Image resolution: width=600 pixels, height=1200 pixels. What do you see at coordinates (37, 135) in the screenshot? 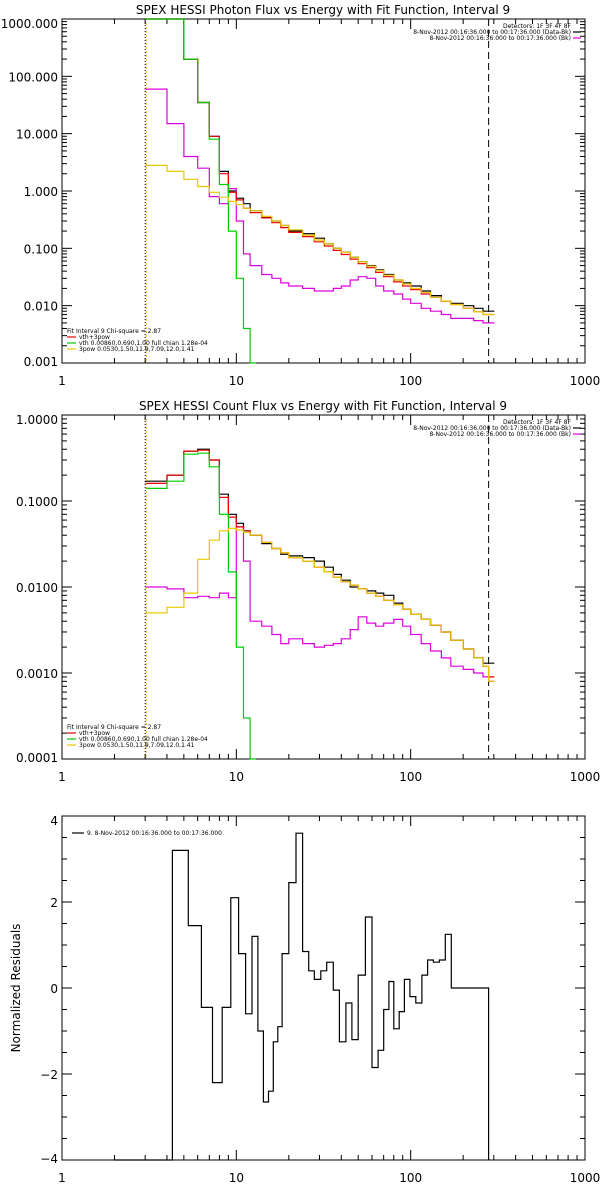
I see `y-tick-label: 10.000` at bounding box center [37, 135].